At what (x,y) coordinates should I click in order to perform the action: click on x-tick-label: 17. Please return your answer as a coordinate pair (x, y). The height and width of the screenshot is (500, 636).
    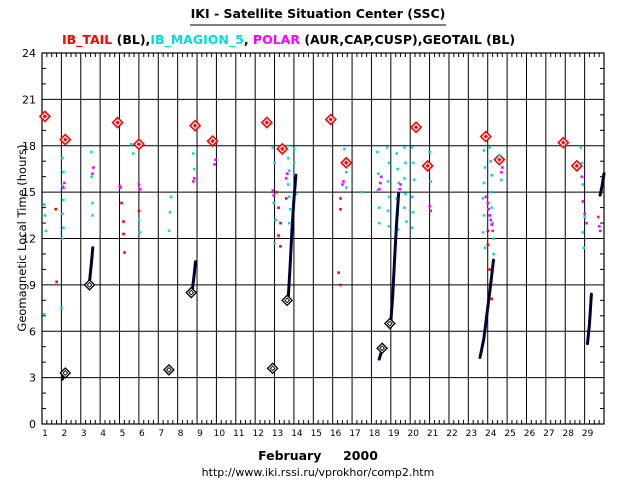
    Looking at the image, I should click on (354, 434).